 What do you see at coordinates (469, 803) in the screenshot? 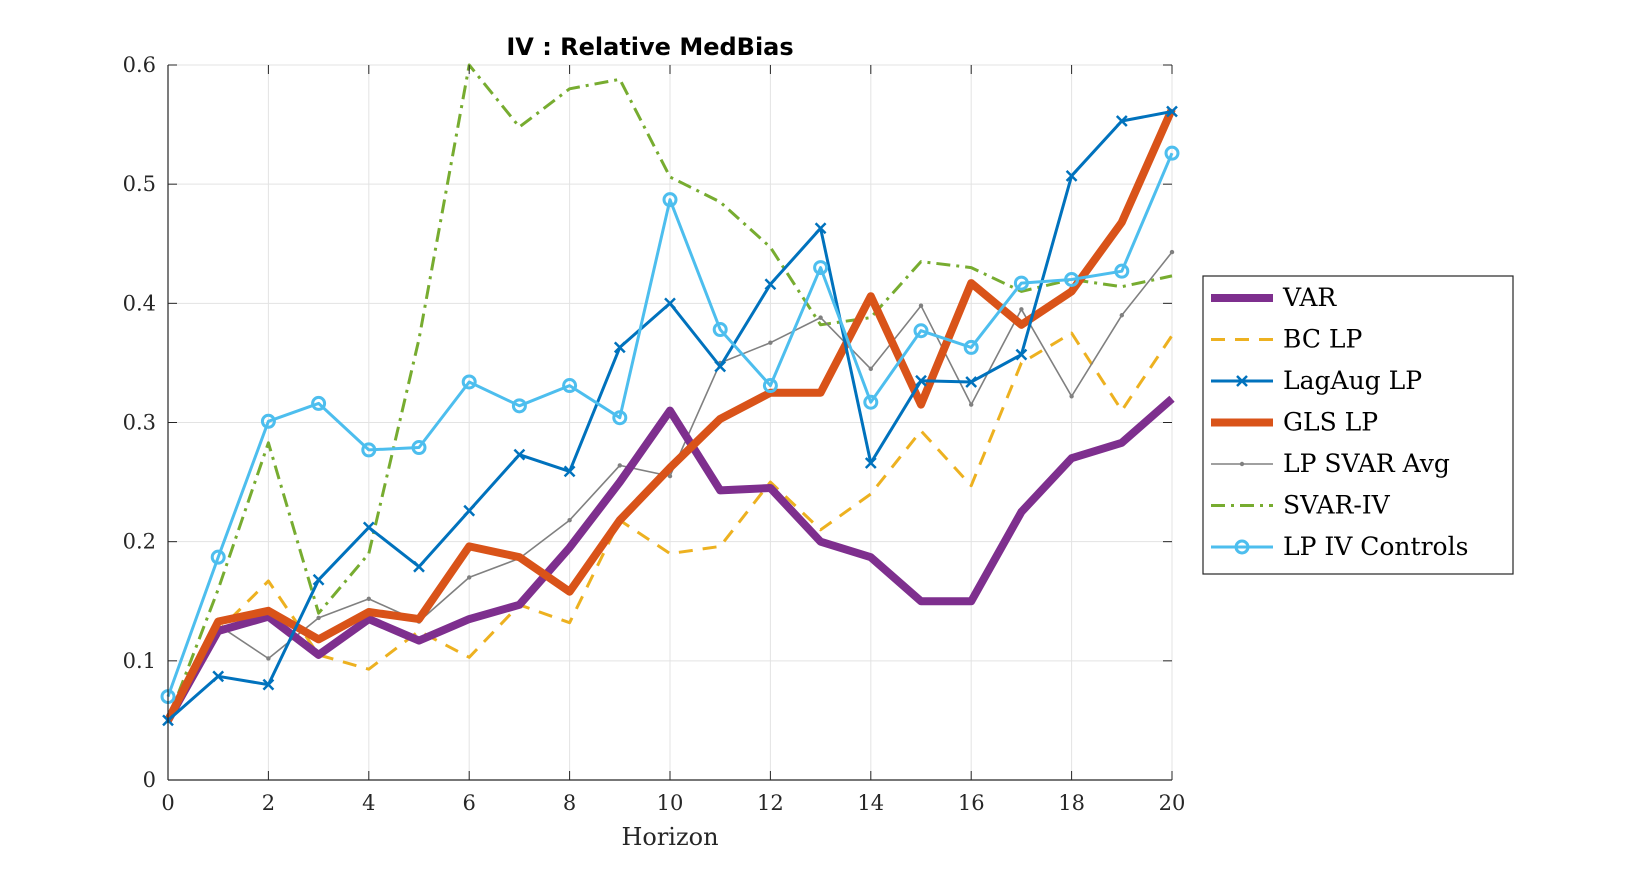
I see `x-tick-label: 6` at bounding box center [469, 803].